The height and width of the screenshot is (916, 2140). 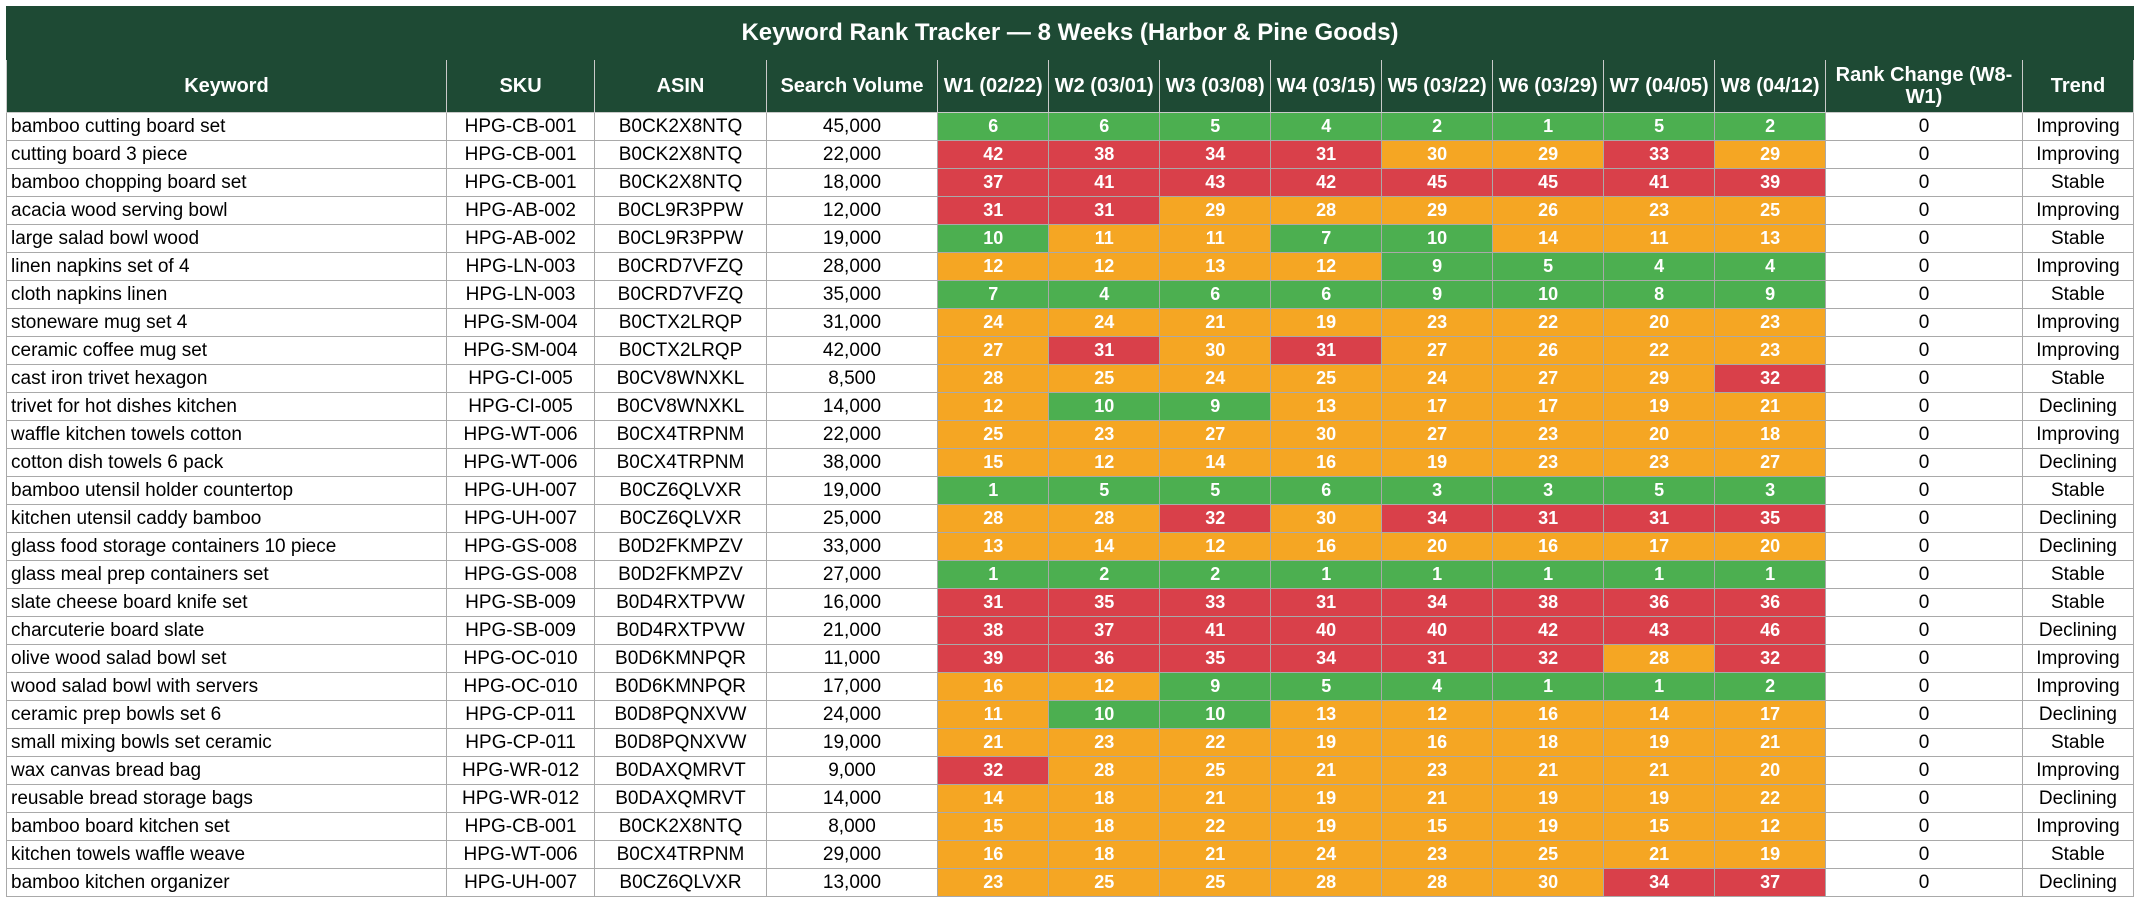 I want to click on trend-cell: Stable, so click(x=2078, y=854).